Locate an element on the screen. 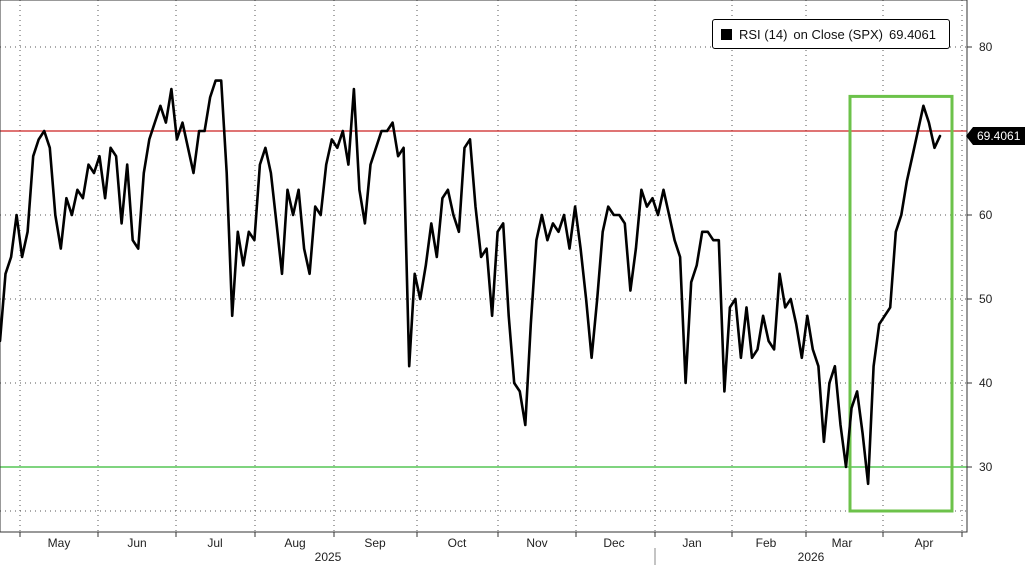 The height and width of the screenshot is (565, 1025). x-tick-label: Jan is located at coordinates (691, 543).